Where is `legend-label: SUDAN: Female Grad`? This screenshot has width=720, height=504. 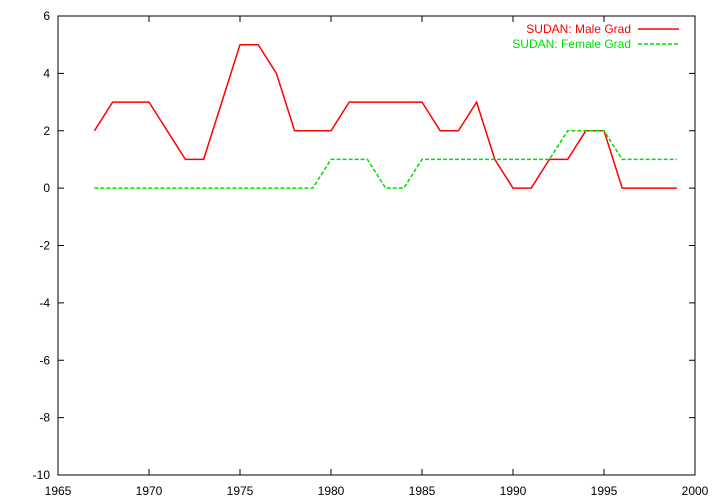 legend-label: SUDAN: Female Grad is located at coordinates (571, 44).